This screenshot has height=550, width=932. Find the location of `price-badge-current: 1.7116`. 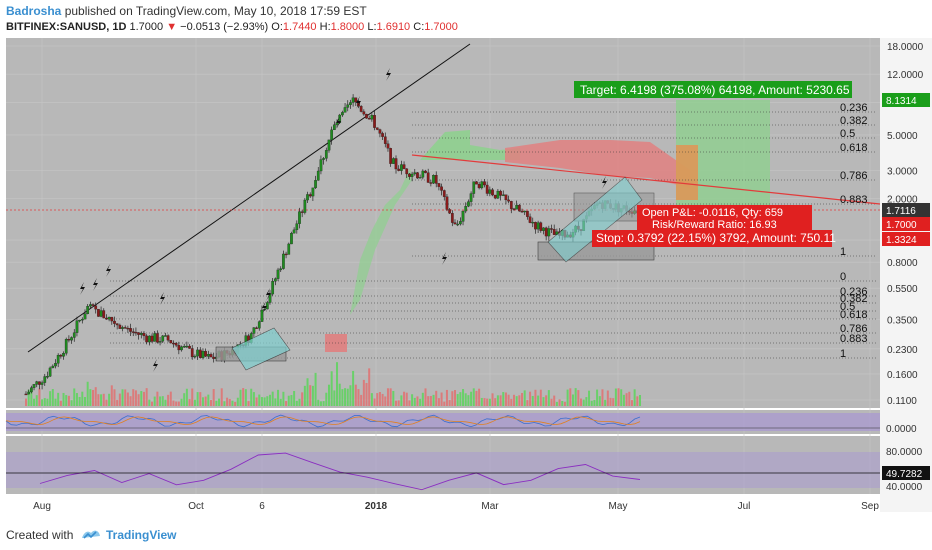

price-badge-current: 1.7116 is located at coordinates (906, 210).